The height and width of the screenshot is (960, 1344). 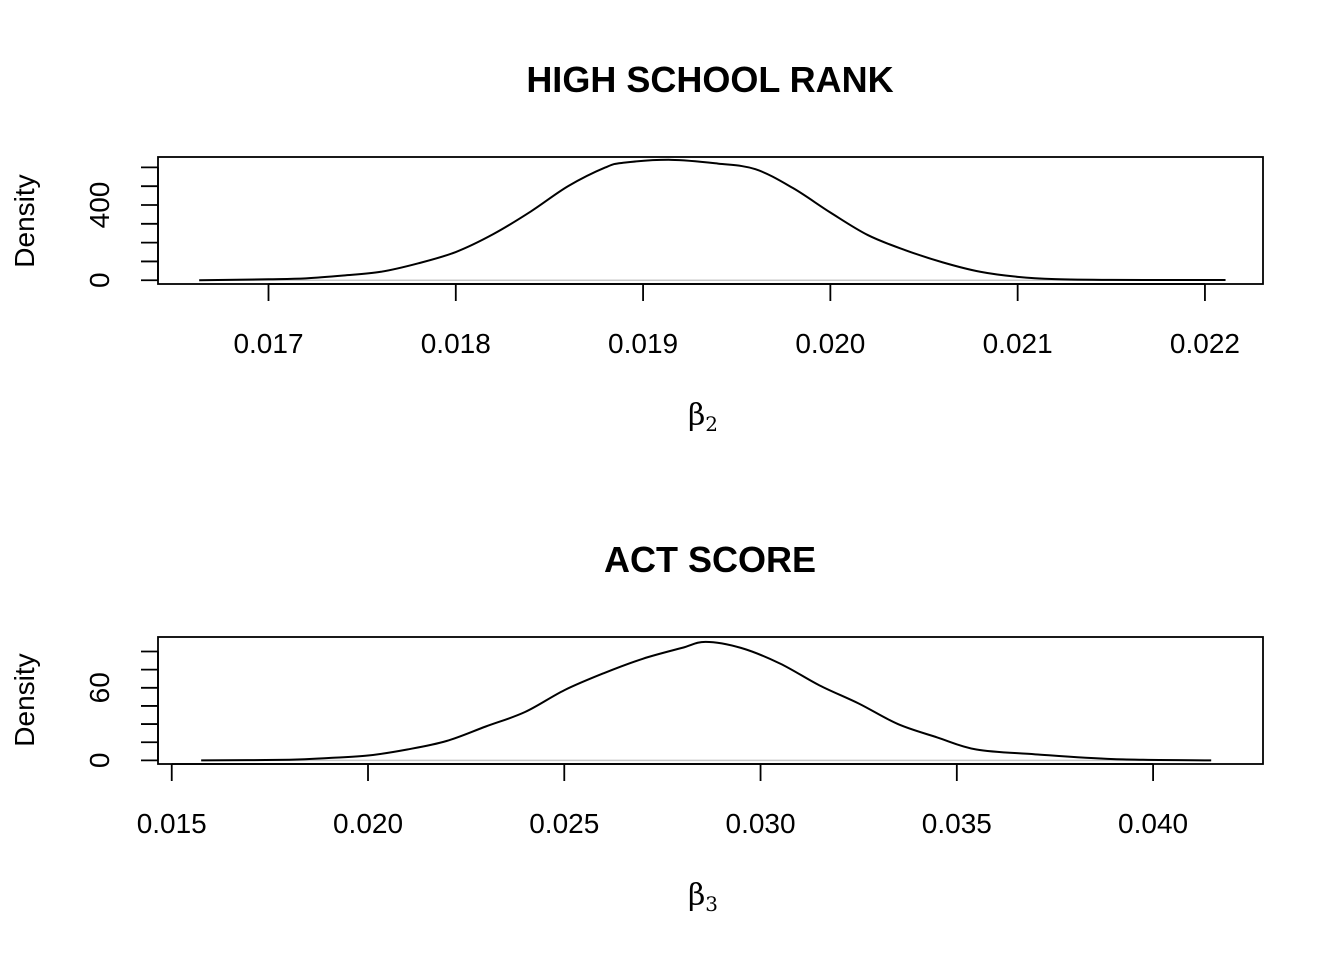 I want to click on x-tick-label: 0.017, so click(x=268, y=343).